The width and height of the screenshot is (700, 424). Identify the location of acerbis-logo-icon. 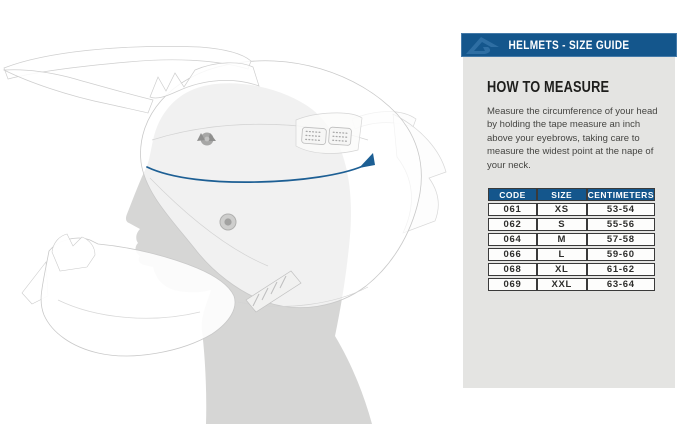
(482, 45).